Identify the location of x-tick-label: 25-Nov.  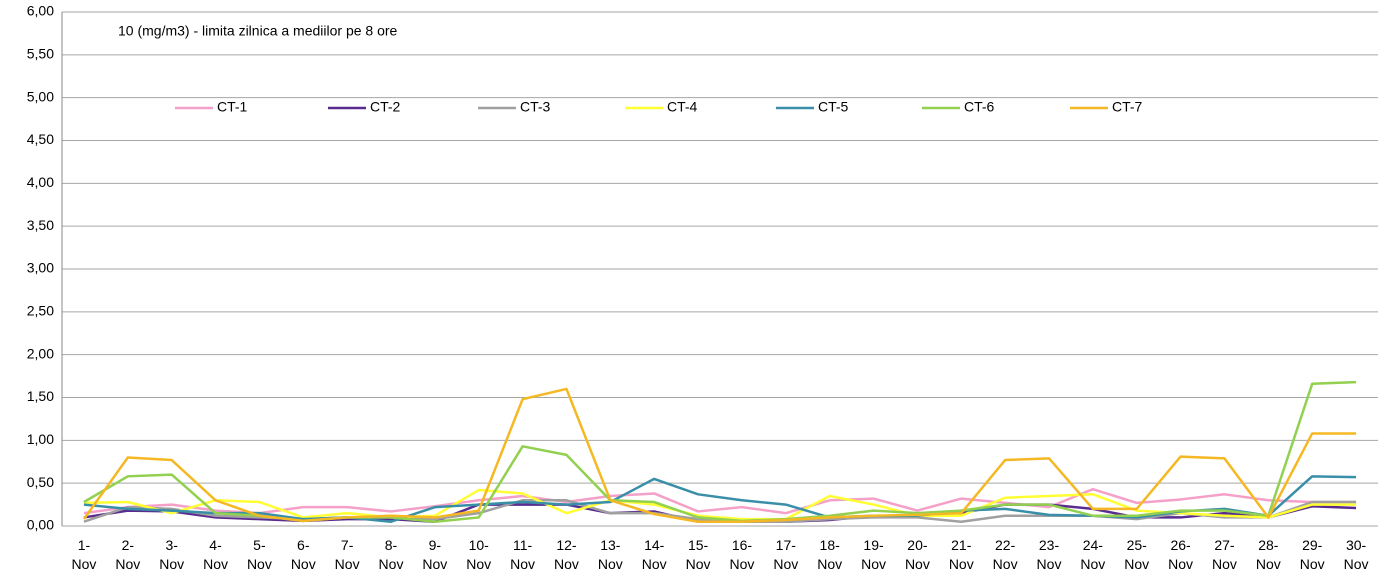
(1136, 554).